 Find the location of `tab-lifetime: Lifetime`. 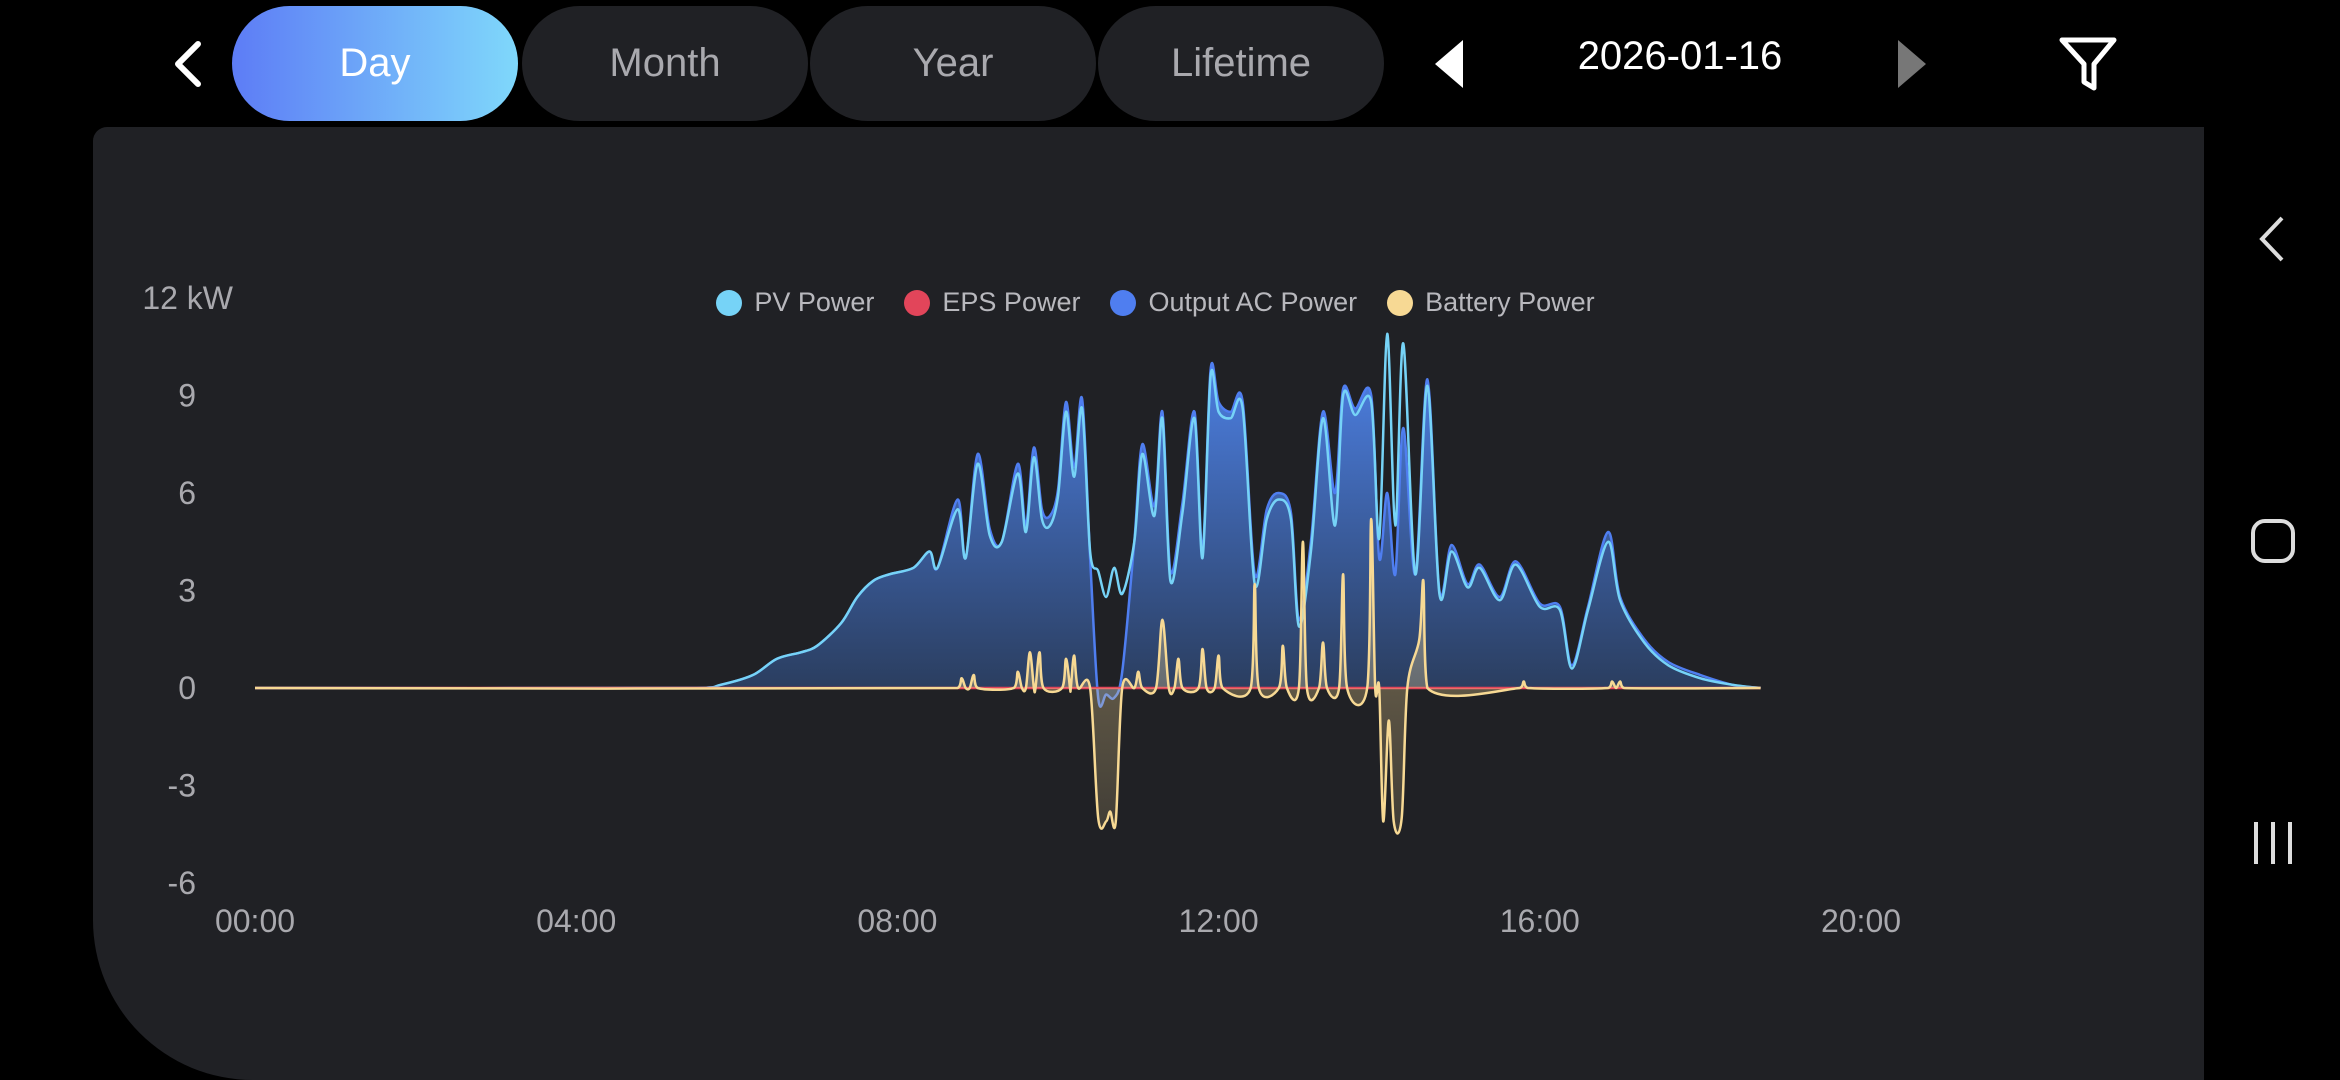

tab-lifetime: Lifetime is located at coordinates (1241, 63).